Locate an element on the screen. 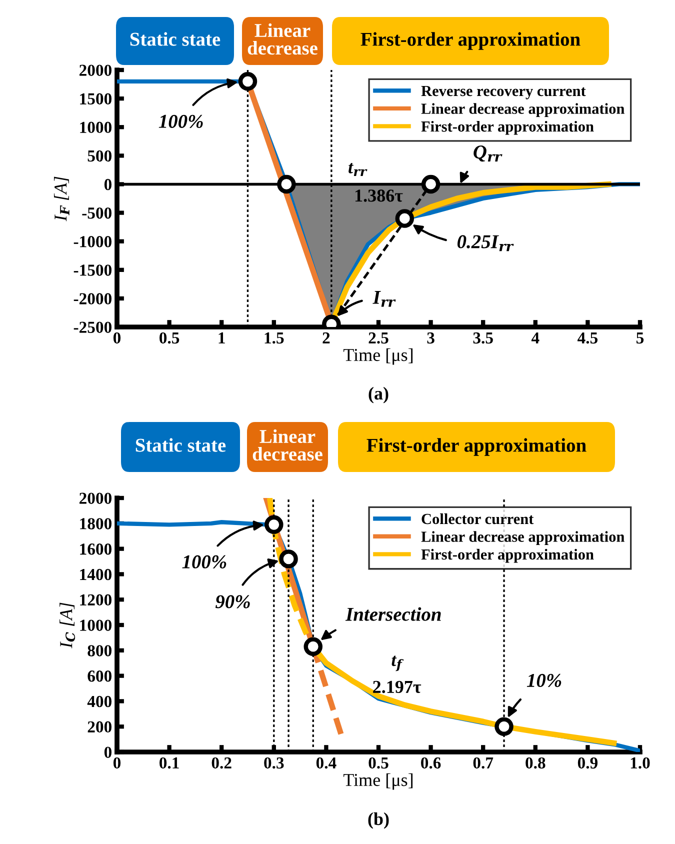 The image size is (675, 844). x-tick-label: 0.6 is located at coordinates (431, 763).